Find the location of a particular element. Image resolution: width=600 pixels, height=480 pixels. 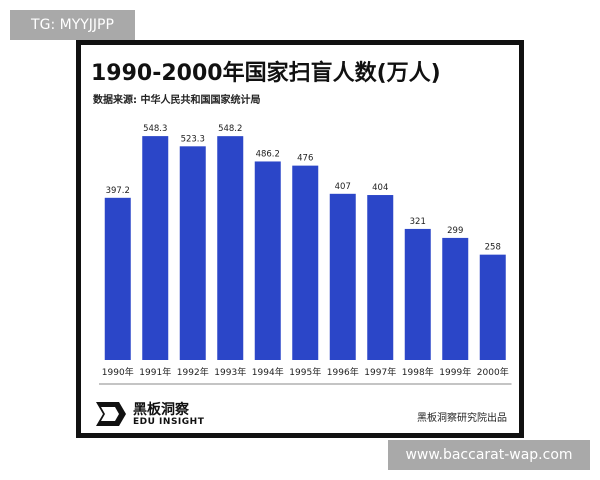

value-label-2: 523.3 is located at coordinates (193, 139).